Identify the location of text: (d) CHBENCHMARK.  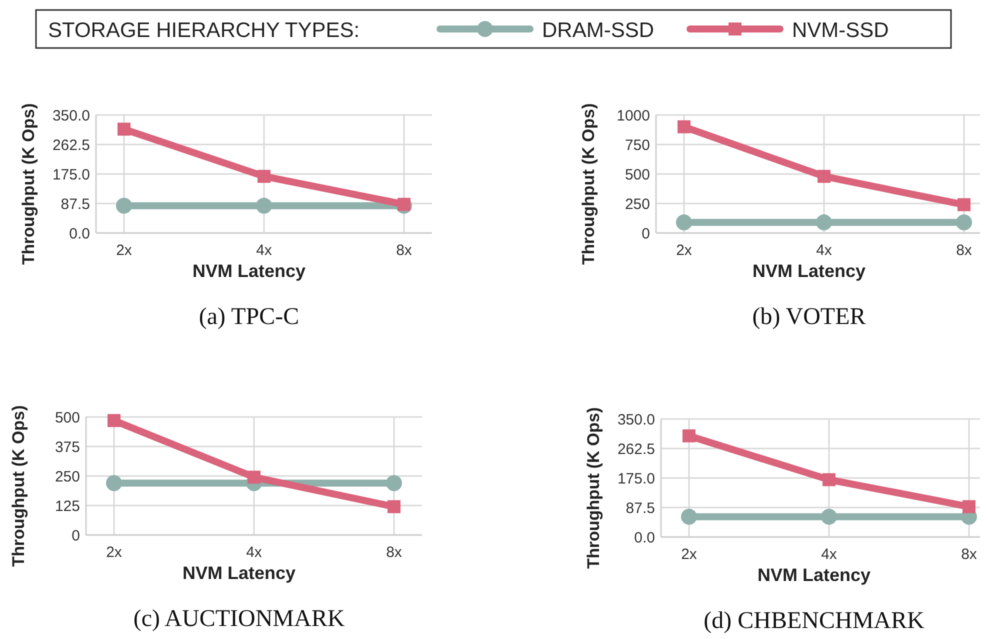
(814, 621).